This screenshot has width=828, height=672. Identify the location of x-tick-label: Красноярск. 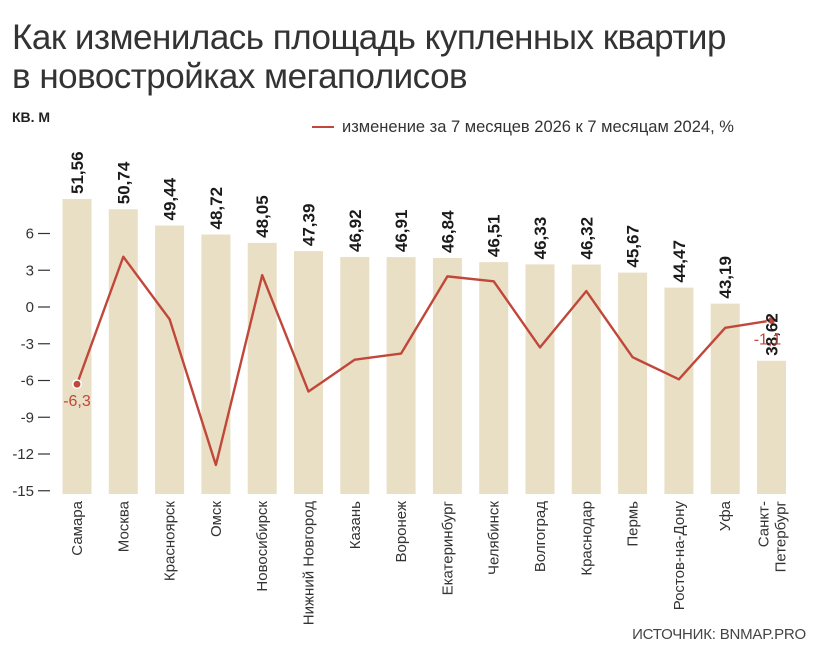
(170, 541).